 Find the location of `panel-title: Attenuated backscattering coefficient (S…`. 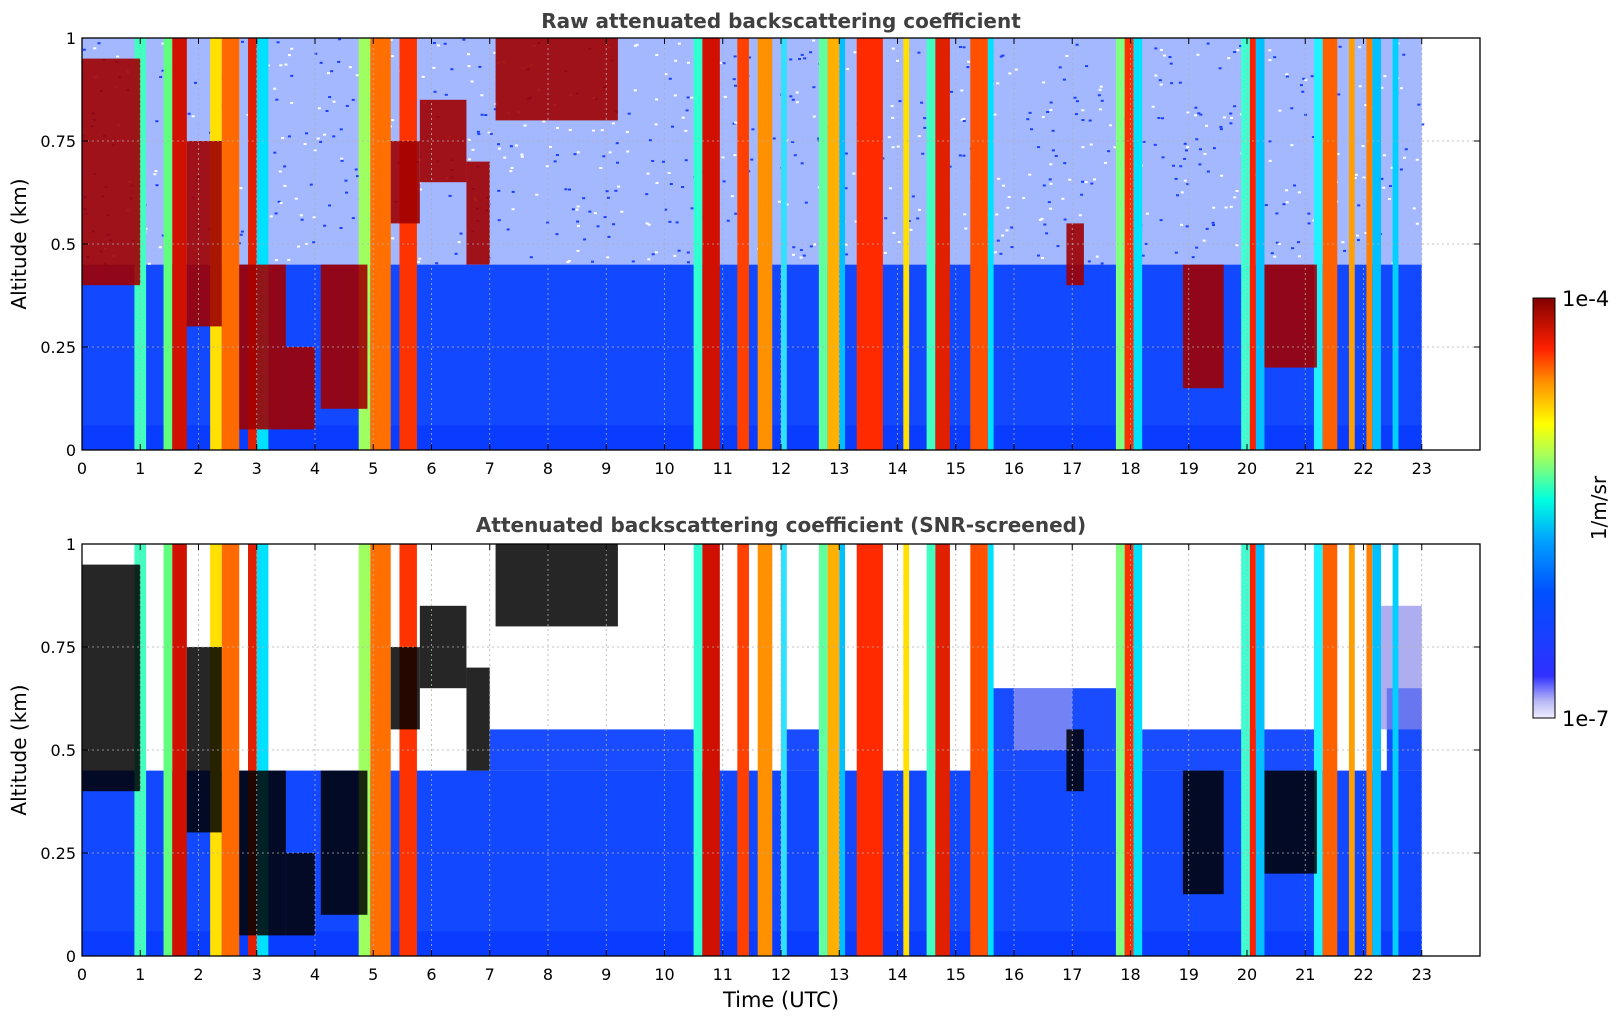

panel-title: Attenuated backscattering coefficient (S… is located at coordinates (781, 525).